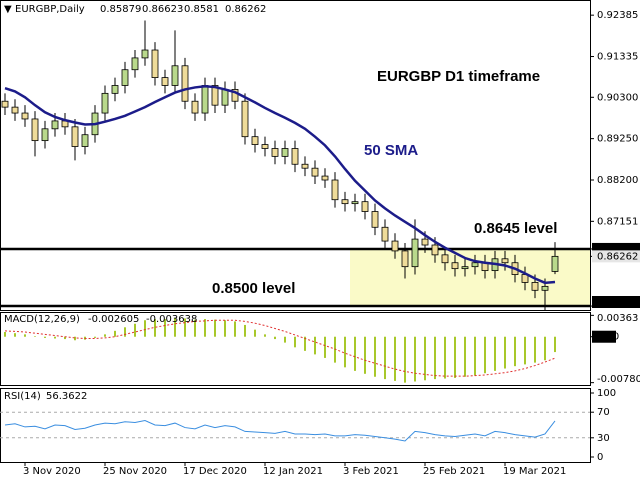 The image size is (640, 480). Describe the element at coordinates (617, 318) in the screenshot. I see `y-tick-label: 0.00363` at that location.